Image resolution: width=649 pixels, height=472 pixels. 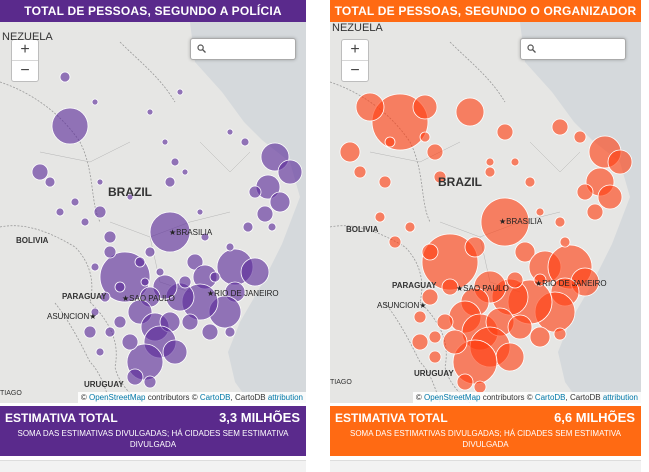 I want to click on attribution-link: attribution, so click(x=285, y=397).